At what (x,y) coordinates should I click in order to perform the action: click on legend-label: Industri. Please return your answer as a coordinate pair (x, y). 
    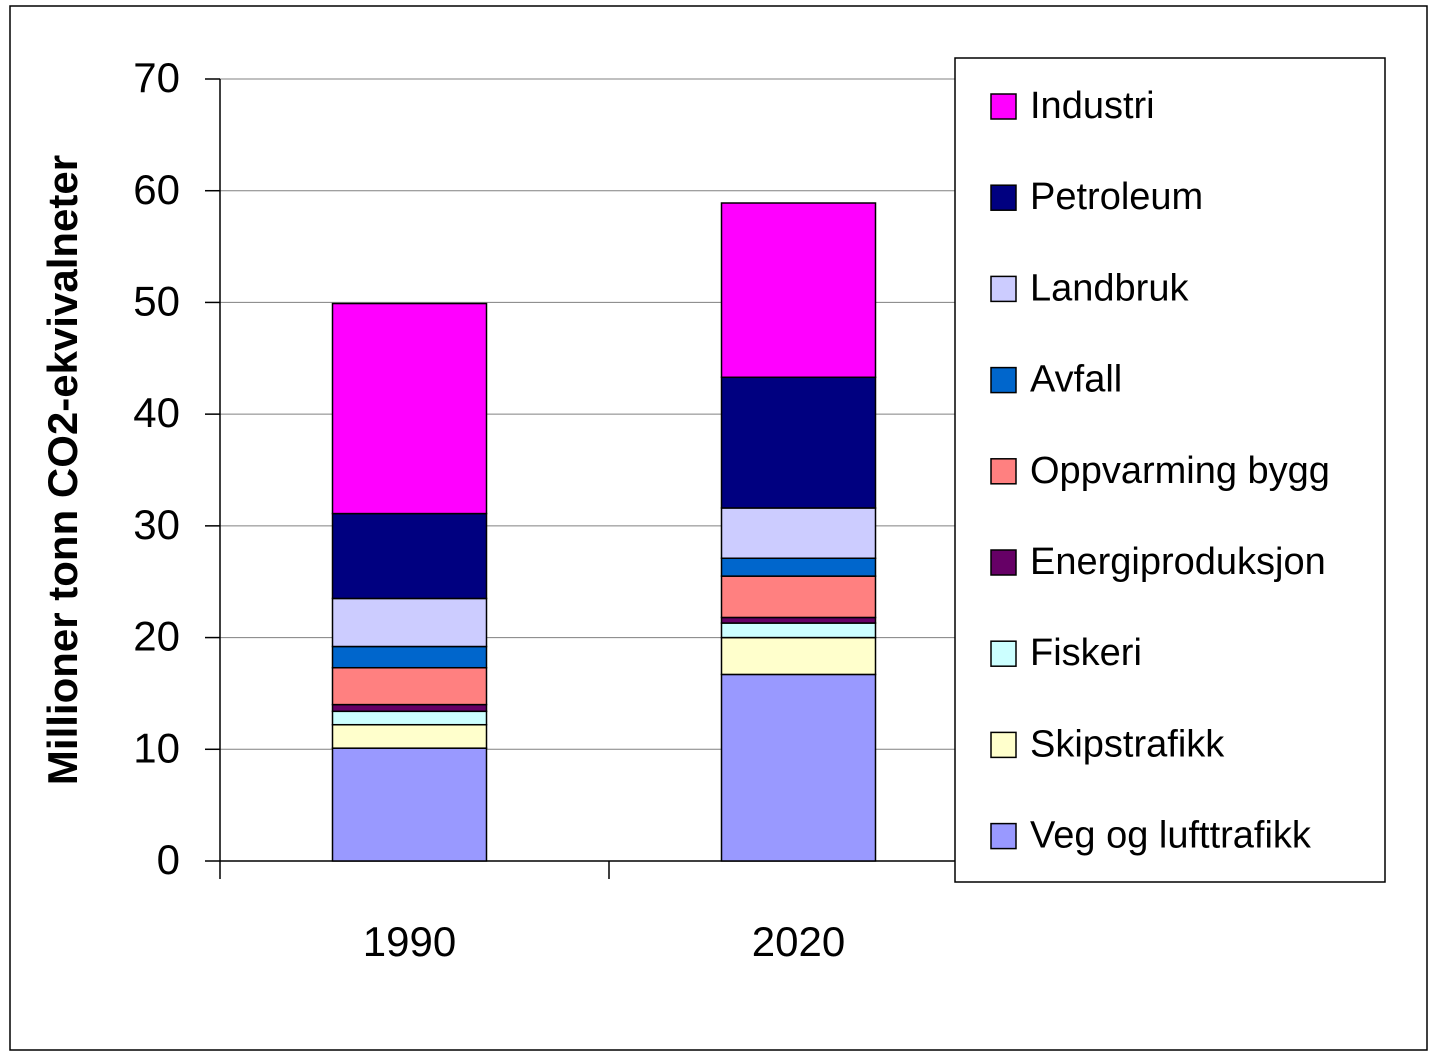
    Looking at the image, I should click on (1092, 106).